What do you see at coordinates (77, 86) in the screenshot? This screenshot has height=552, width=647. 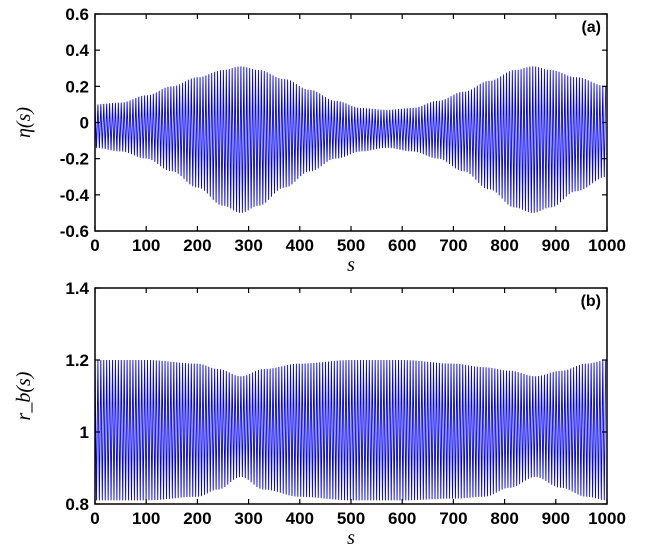 I see `panel-a-y-tick-label: 0.2` at bounding box center [77, 86].